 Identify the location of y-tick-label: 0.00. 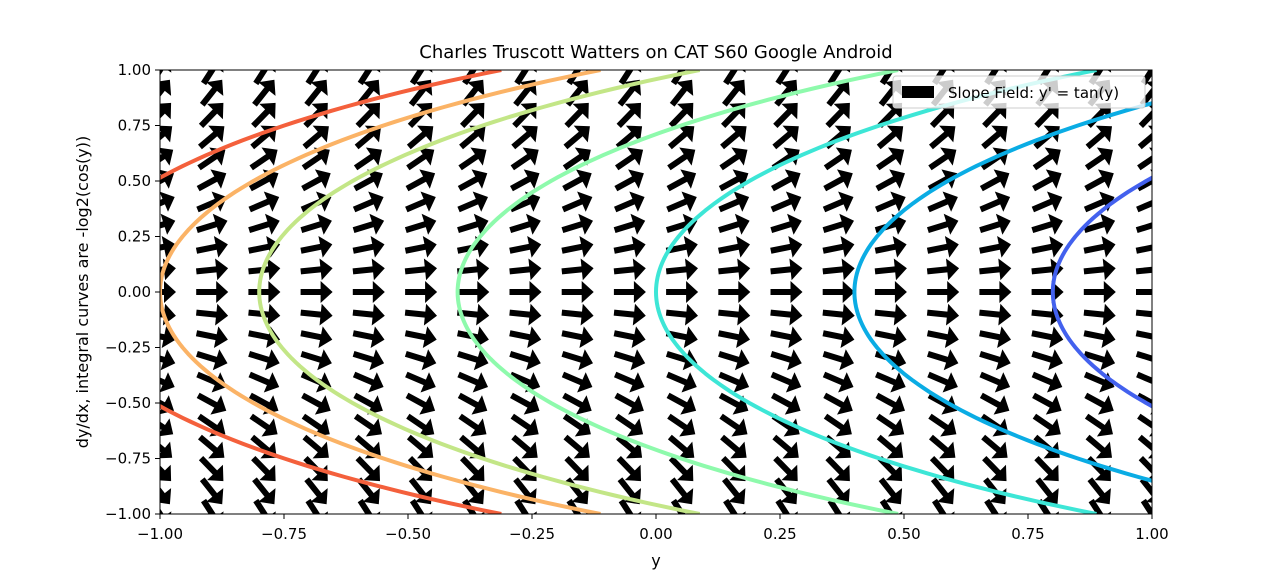
(134, 292).